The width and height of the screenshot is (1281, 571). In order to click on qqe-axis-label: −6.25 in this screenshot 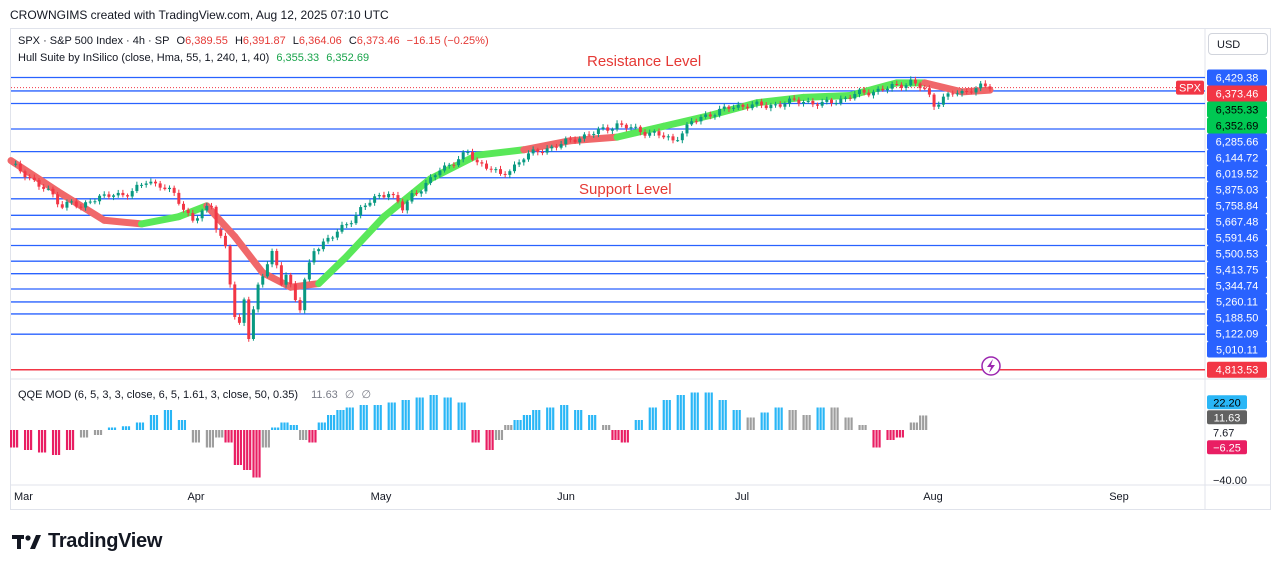, I will do `click(1227, 448)`.